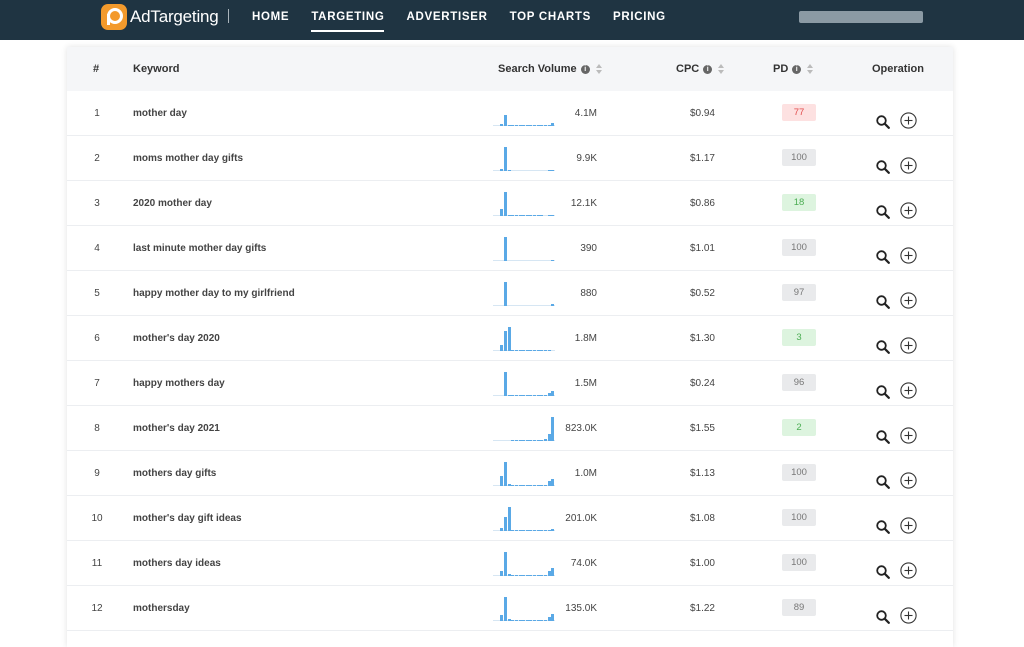 The width and height of the screenshot is (1024, 647). I want to click on keyword-text: moms mother day gifts, so click(188, 158).